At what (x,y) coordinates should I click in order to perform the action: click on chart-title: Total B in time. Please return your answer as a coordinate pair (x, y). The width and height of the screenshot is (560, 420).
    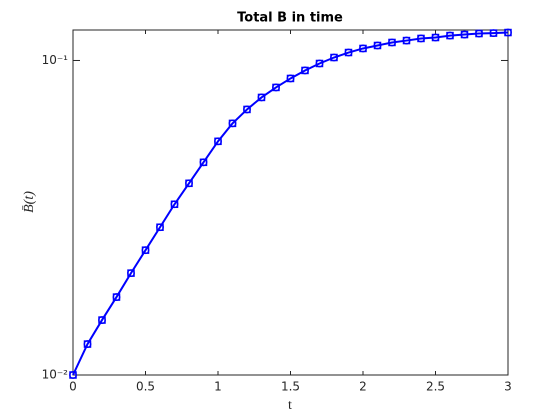
    Looking at the image, I should click on (290, 18).